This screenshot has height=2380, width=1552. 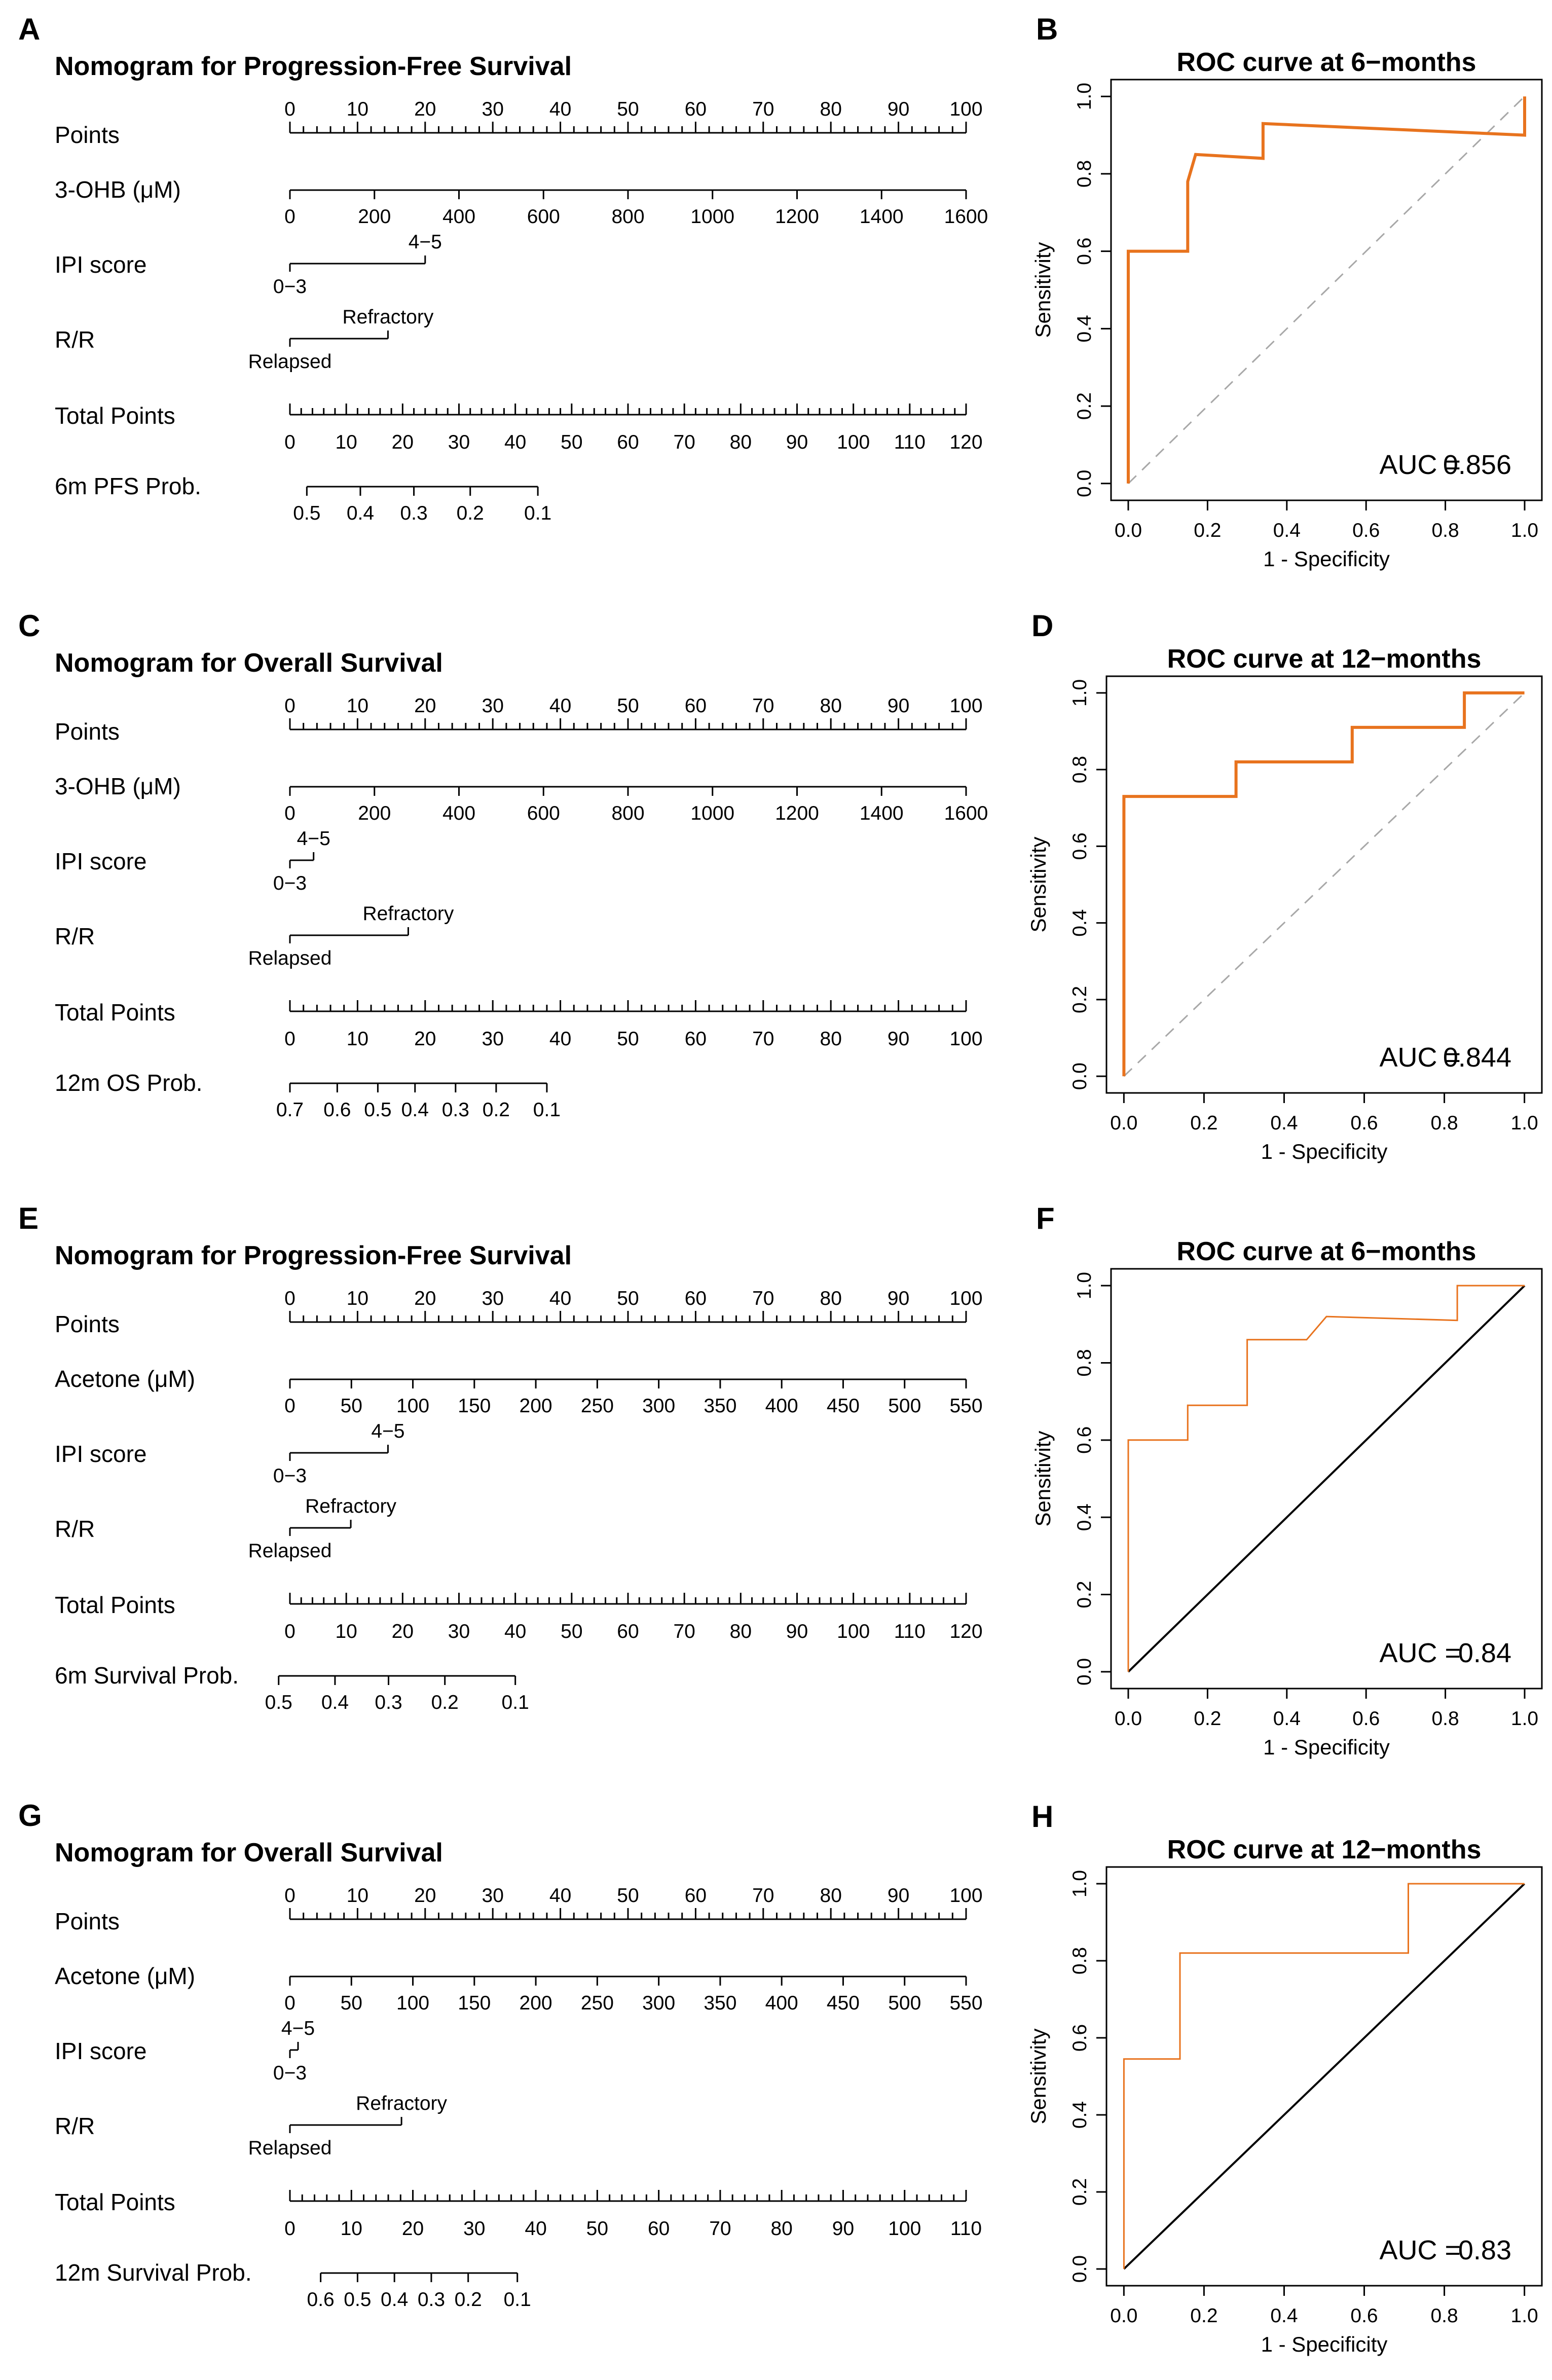 I want to click on panel-letter: C, so click(x=29, y=626).